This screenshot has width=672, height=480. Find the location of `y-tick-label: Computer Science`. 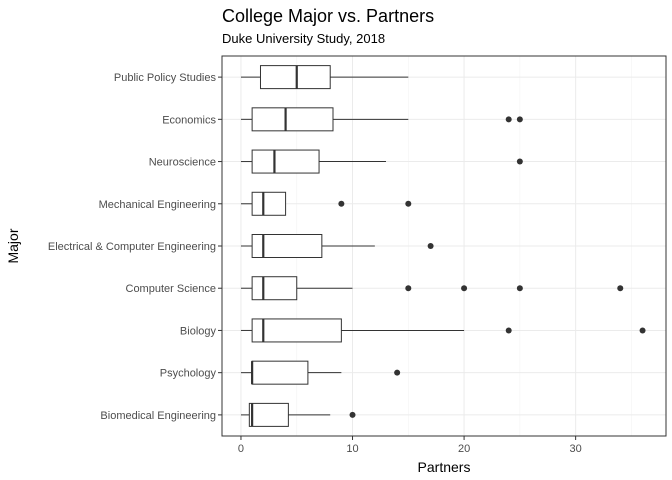

y-tick-label: Computer Science is located at coordinates (171, 289).